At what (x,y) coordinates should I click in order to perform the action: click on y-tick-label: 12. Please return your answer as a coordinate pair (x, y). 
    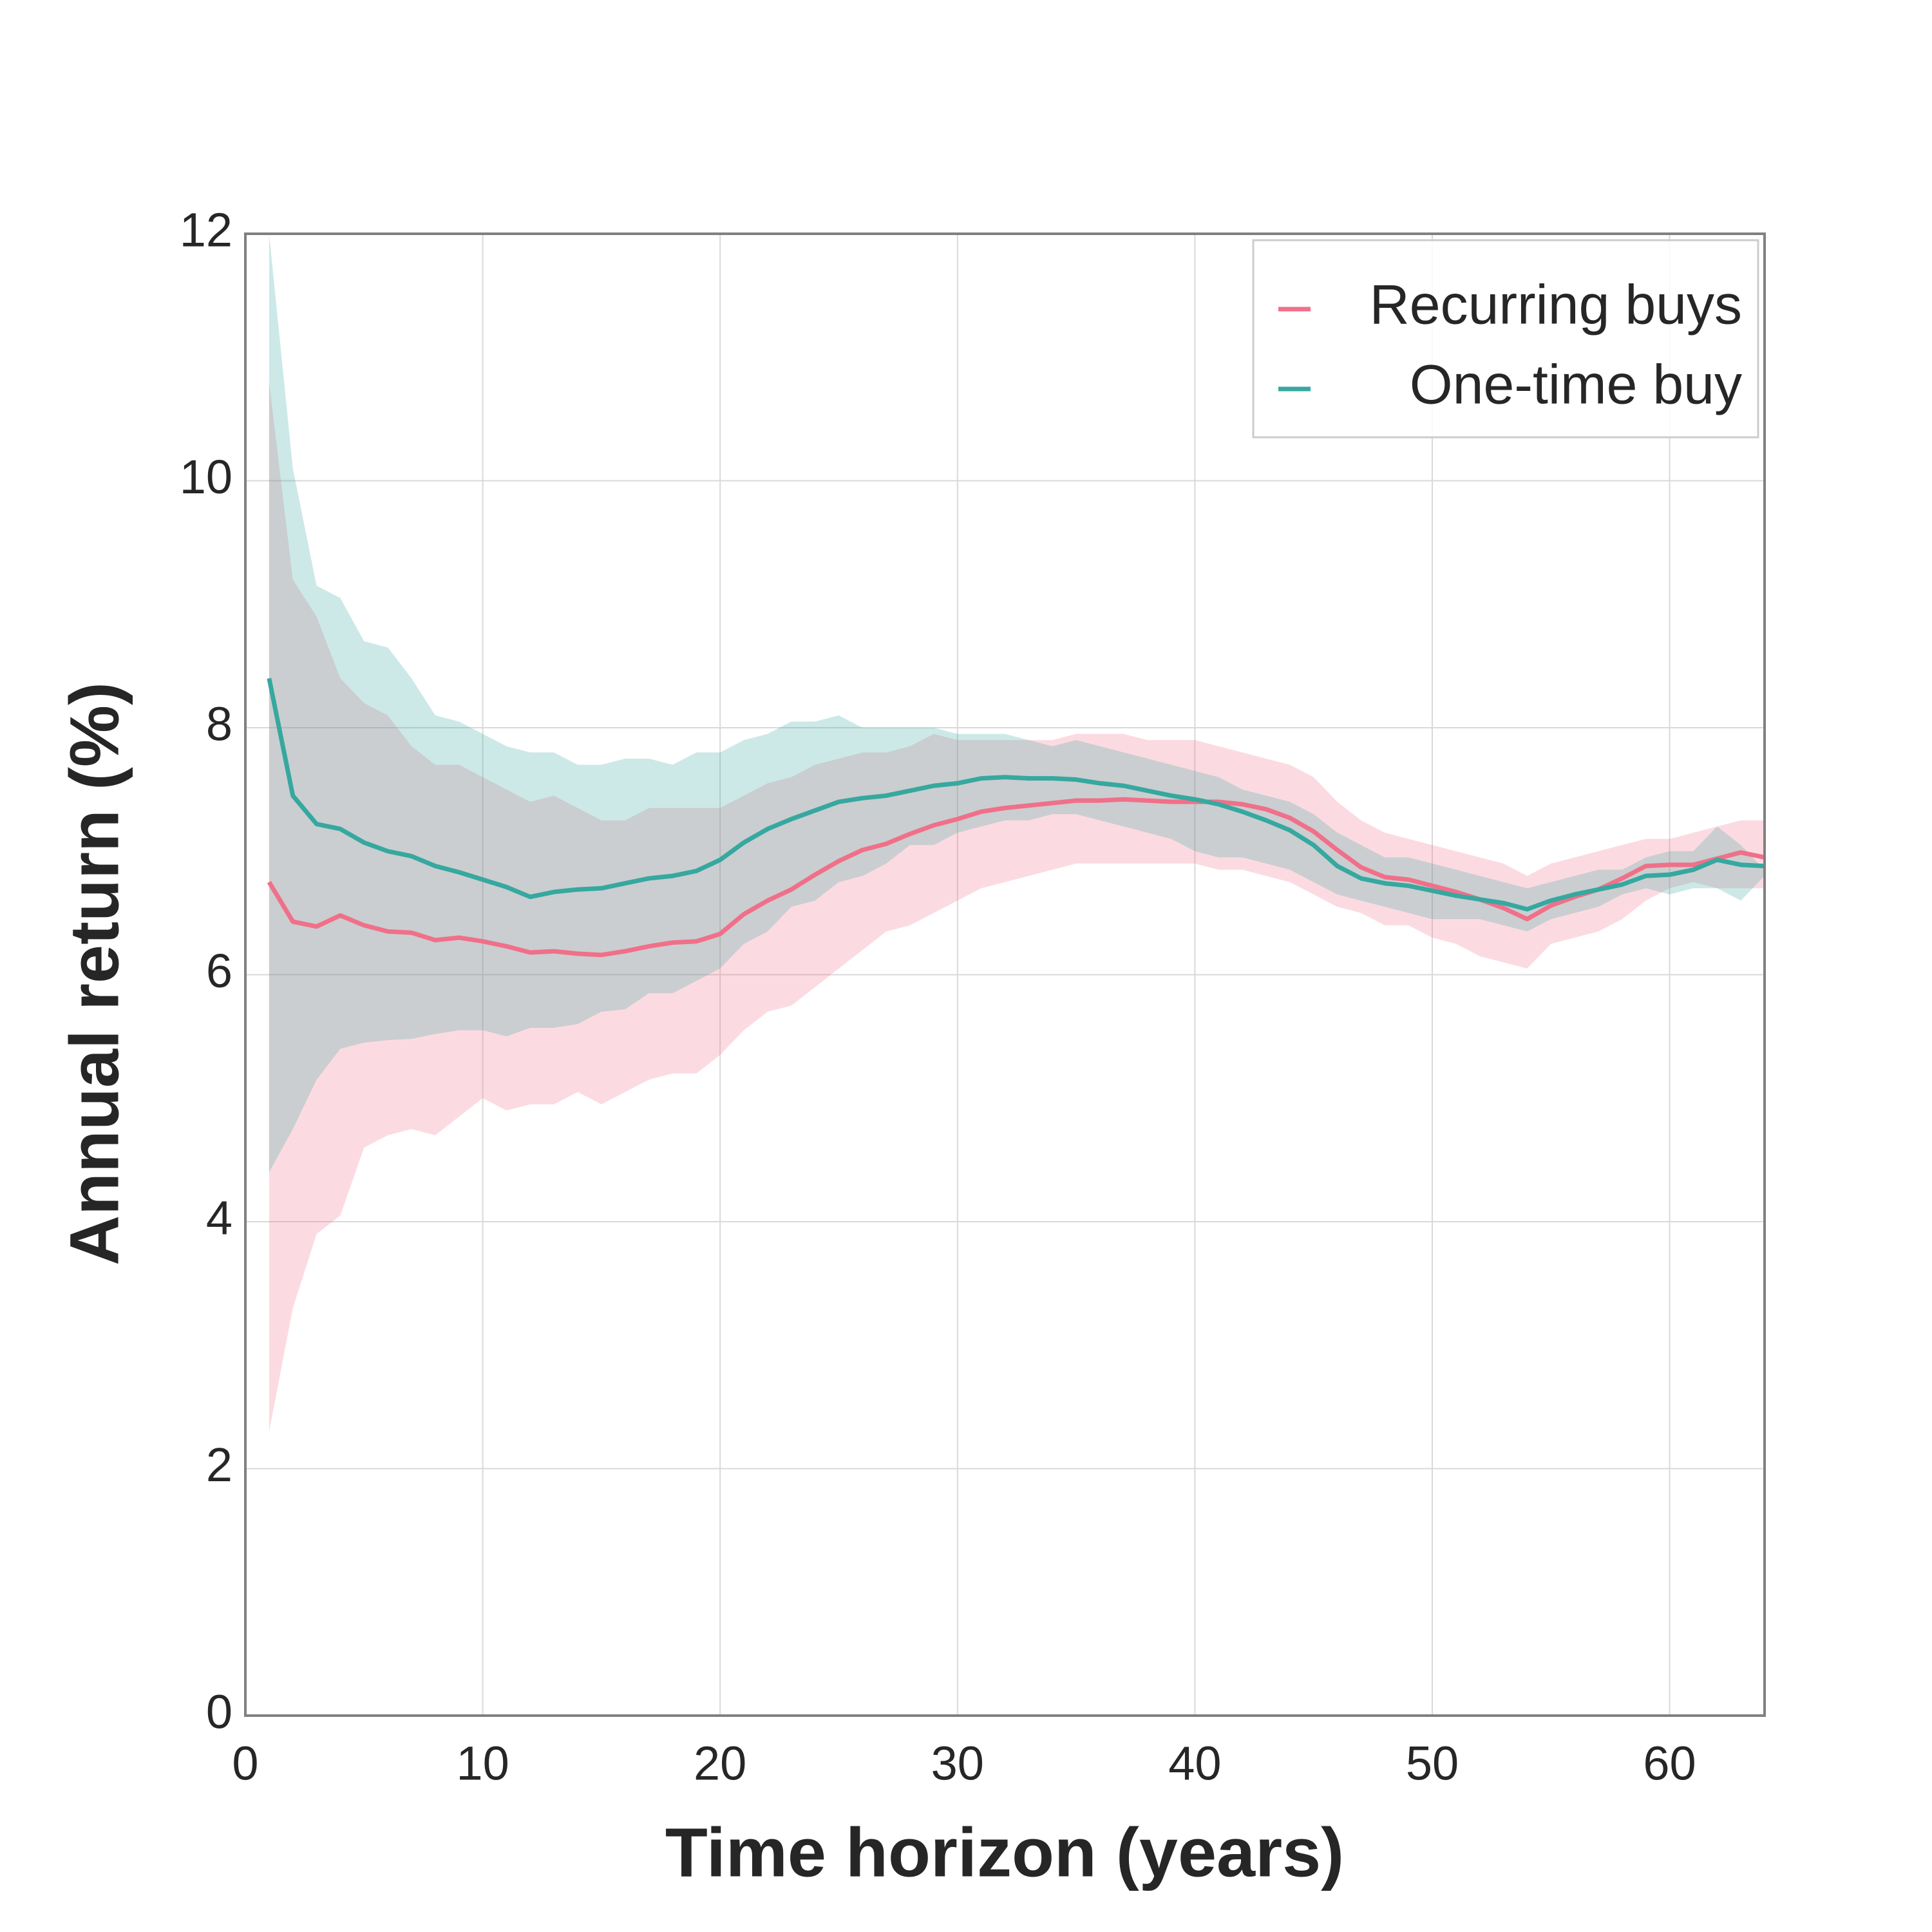
    Looking at the image, I should click on (206, 231).